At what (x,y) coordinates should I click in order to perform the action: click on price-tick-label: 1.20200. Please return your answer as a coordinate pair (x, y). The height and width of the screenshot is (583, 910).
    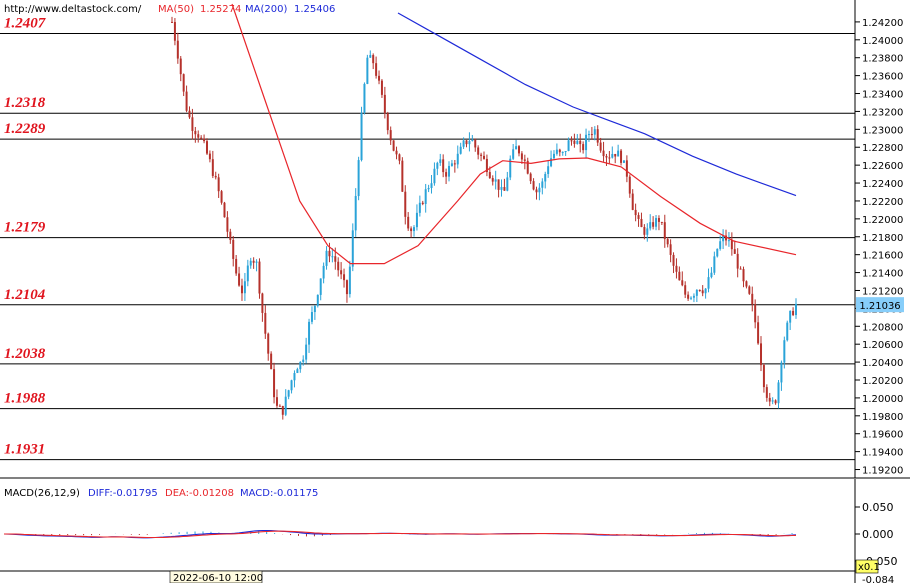
    Looking at the image, I should click on (882, 381).